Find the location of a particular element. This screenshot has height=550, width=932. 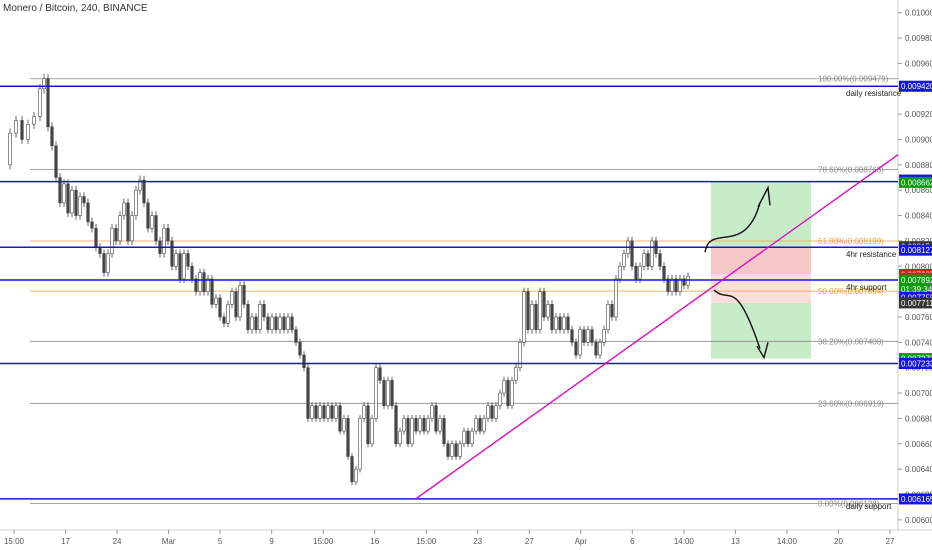

x-tick-label: 13 is located at coordinates (735, 541).